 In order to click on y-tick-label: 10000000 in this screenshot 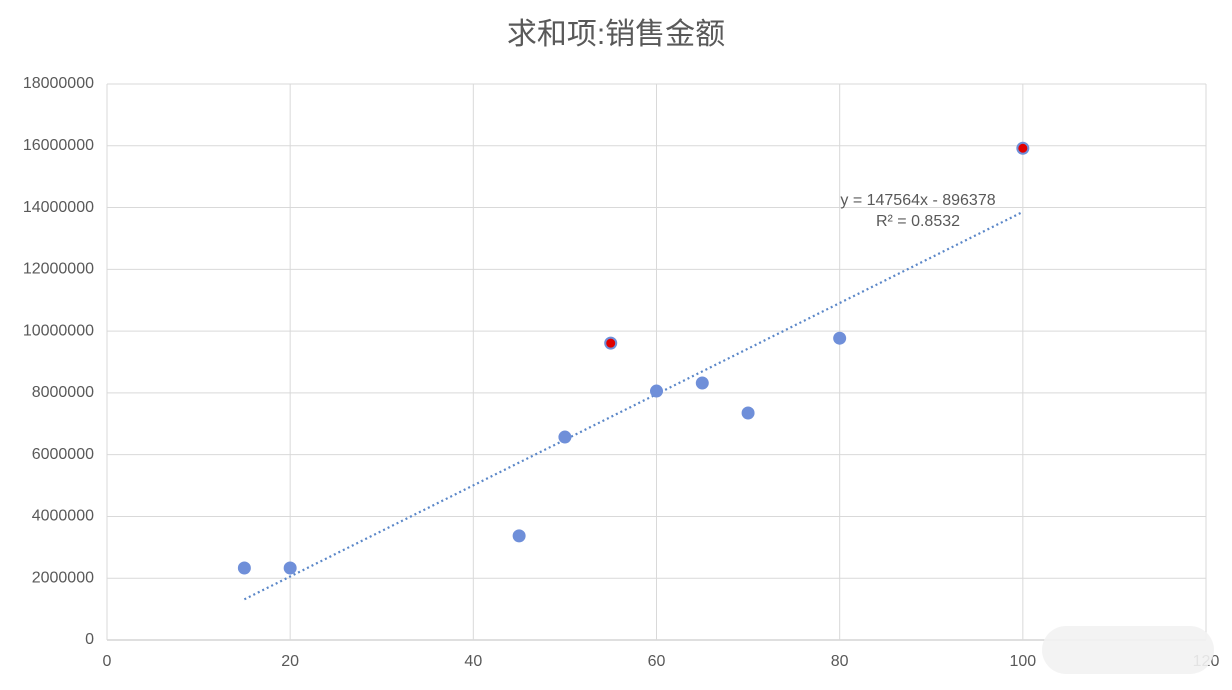, I will do `click(58, 330)`.